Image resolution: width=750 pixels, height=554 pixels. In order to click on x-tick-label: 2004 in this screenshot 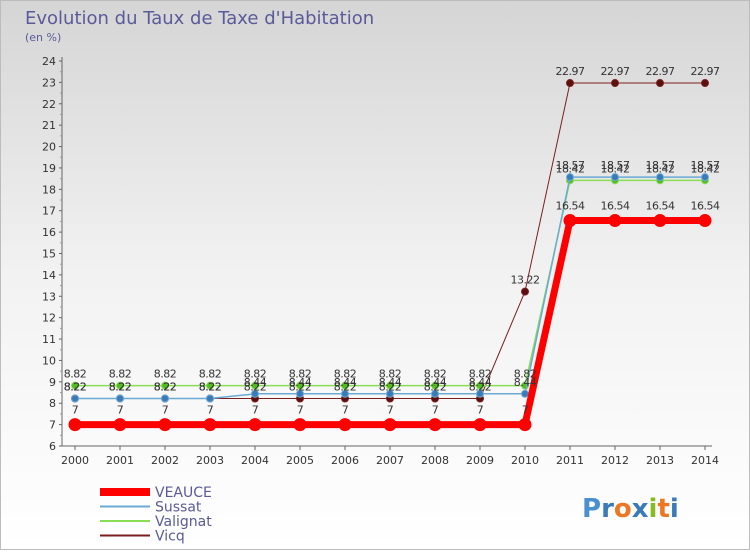, I will do `click(255, 460)`.